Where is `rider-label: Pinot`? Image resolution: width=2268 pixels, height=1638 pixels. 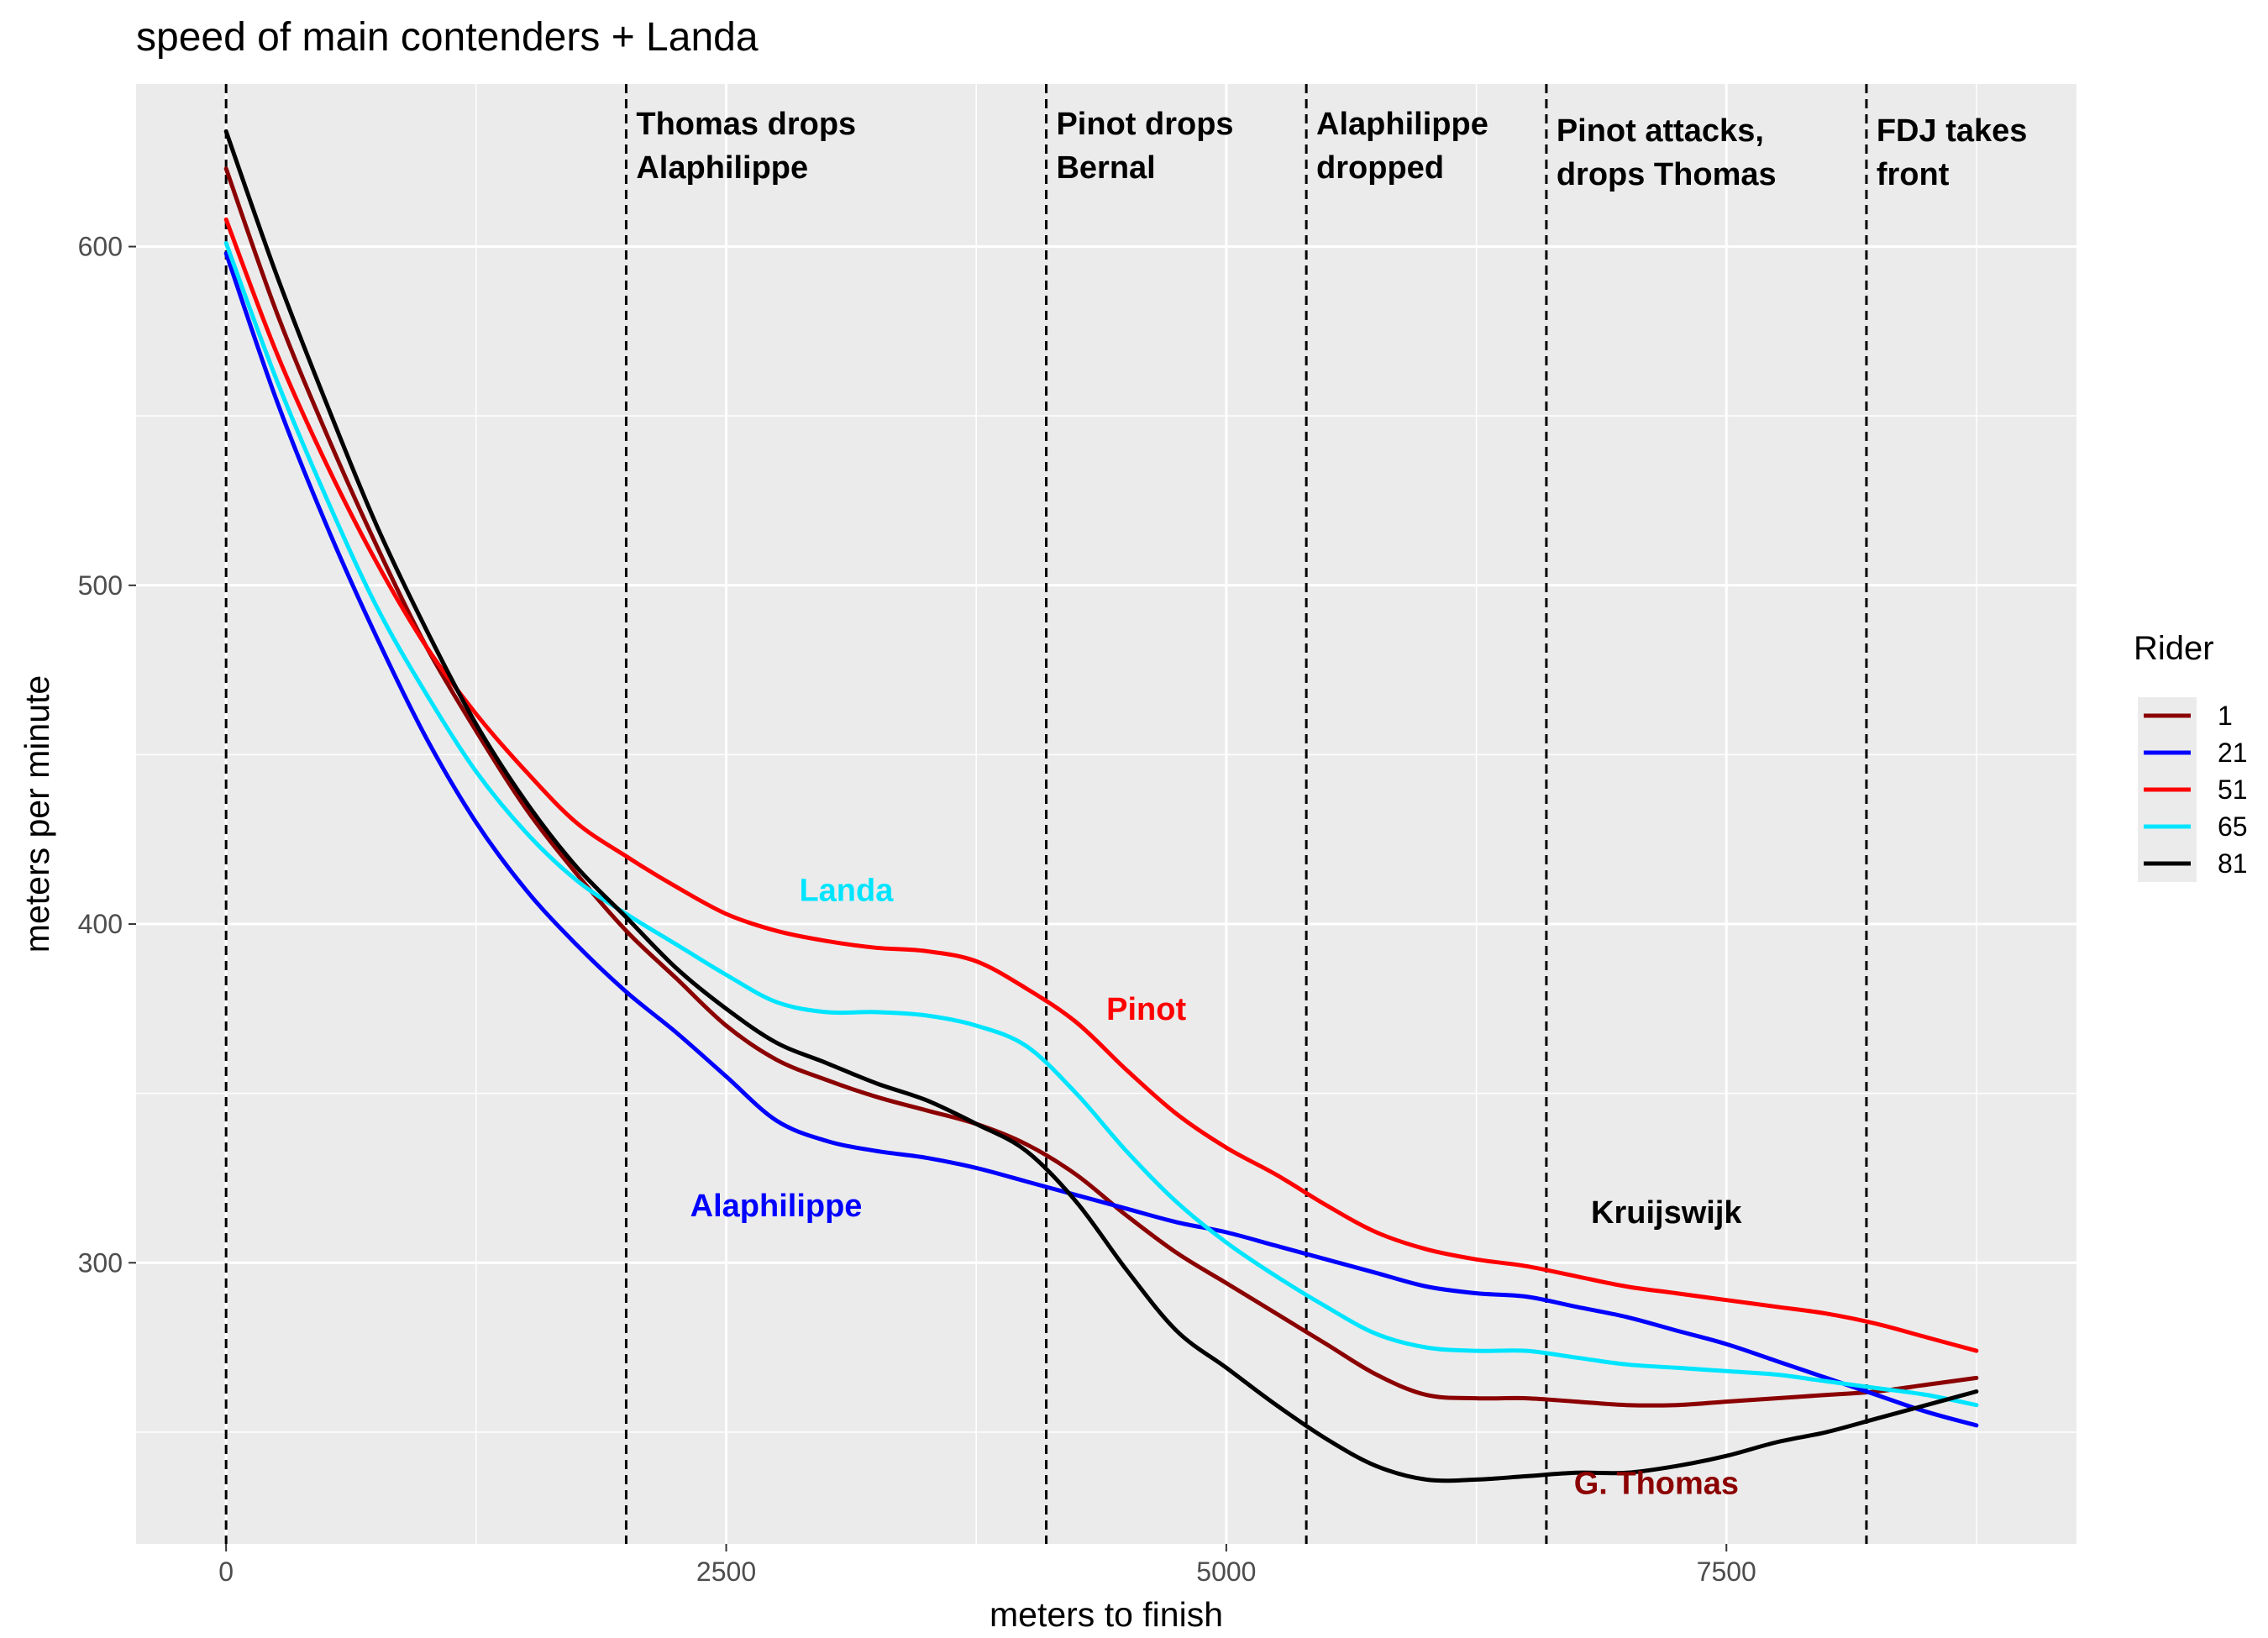 rider-label: Pinot is located at coordinates (1146, 1009).